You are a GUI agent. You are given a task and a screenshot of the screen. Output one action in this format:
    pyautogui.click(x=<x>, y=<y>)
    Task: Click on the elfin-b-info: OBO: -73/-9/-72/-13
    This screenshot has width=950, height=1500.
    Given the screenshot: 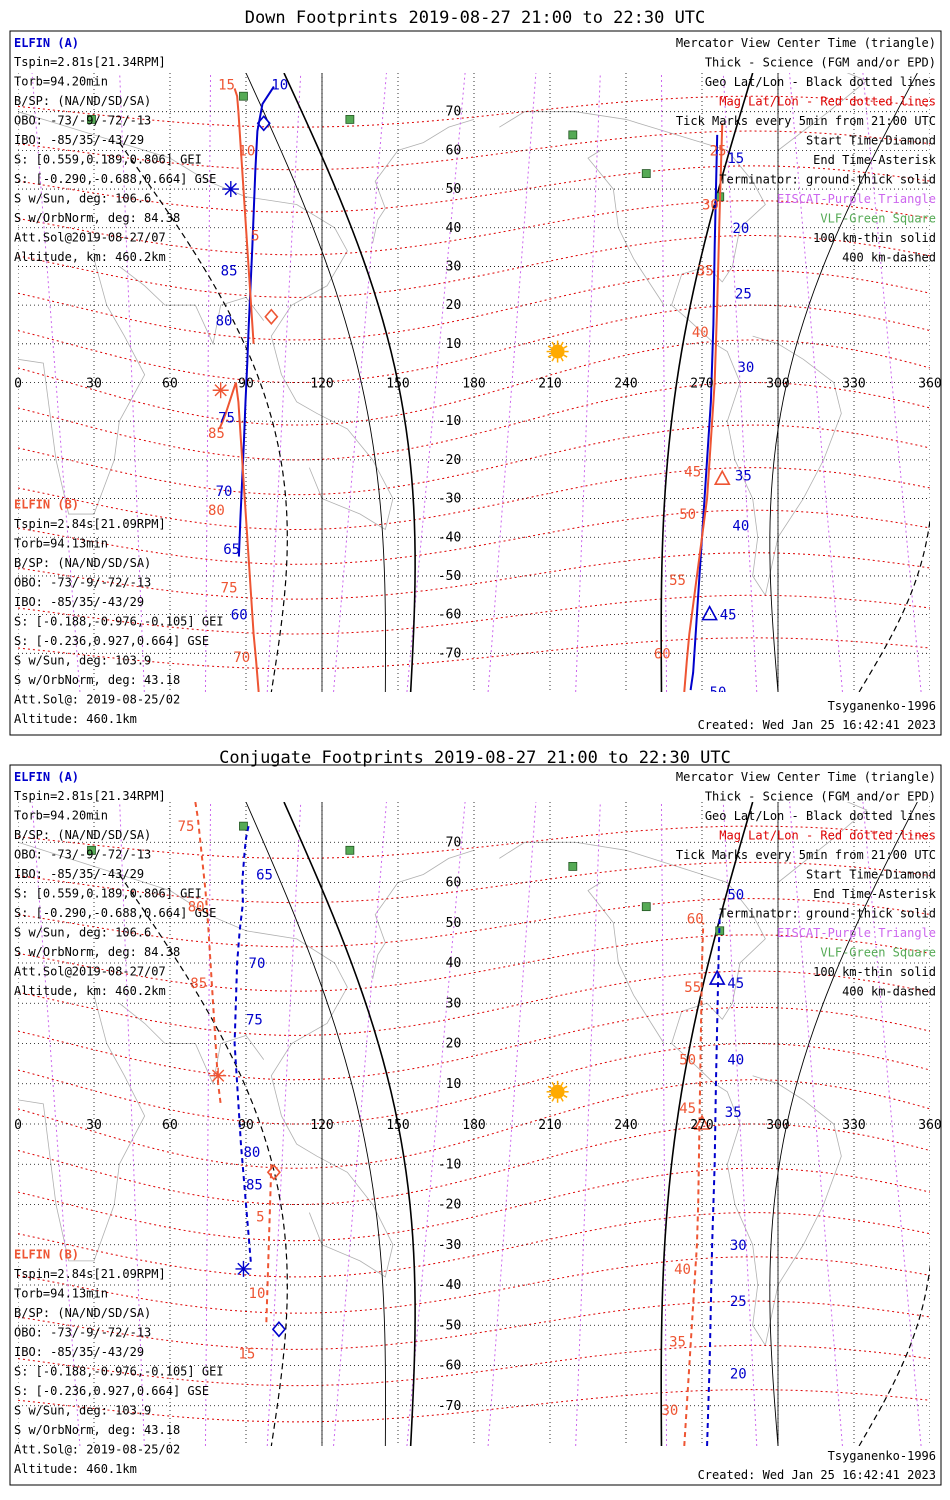 What is the action you would take?
    pyautogui.click(x=82, y=583)
    